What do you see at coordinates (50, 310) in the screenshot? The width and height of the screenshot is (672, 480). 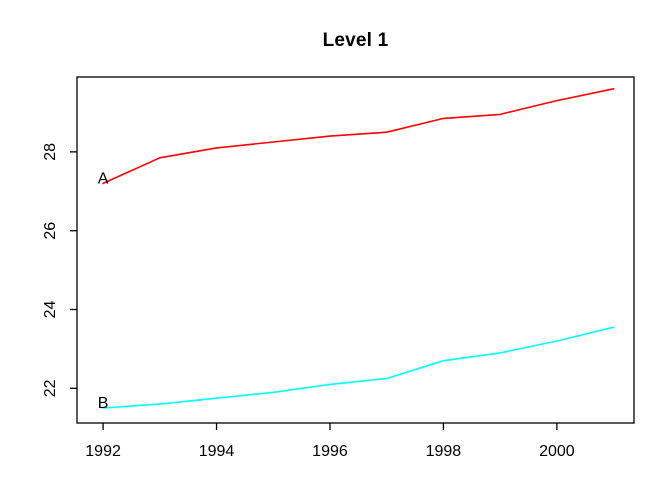 I see `y-axis-tick-label-24: 24` at bounding box center [50, 310].